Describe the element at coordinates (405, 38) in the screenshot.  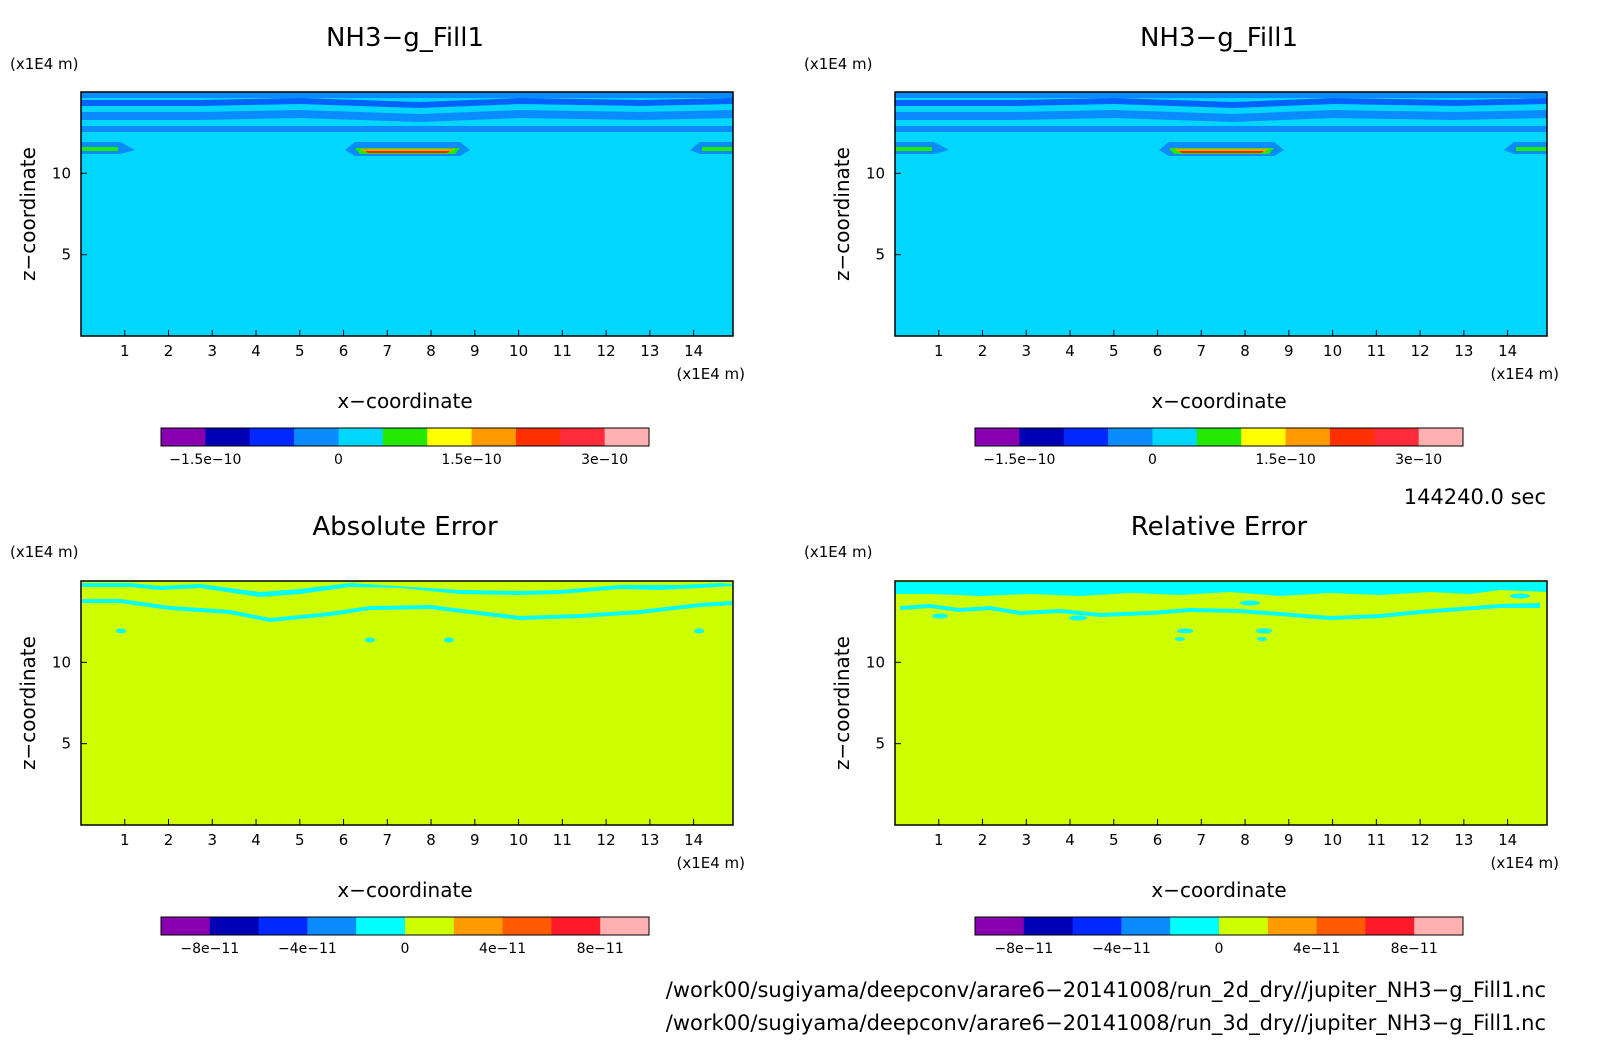
I see `panel-title: NH3−g_Fill1` at that location.